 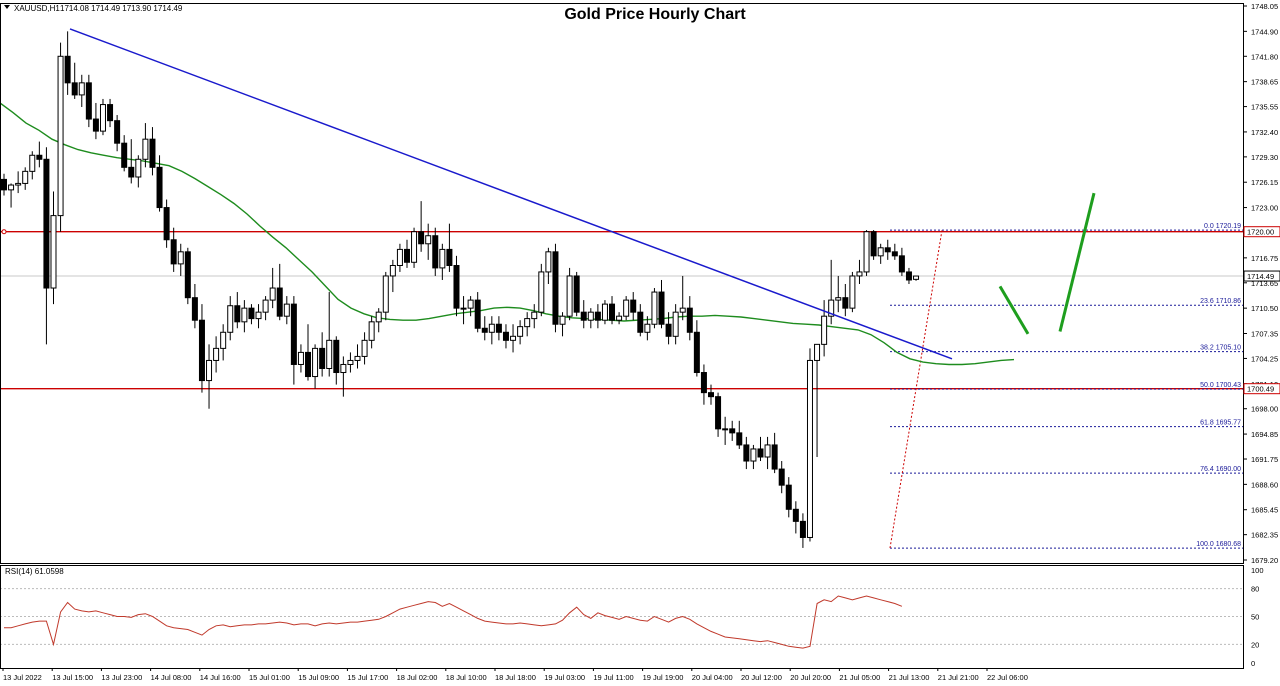 What do you see at coordinates (37, 8) in the screenshot?
I see `symbol-header: XAUUSD,H1` at bounding box center [37, 8].